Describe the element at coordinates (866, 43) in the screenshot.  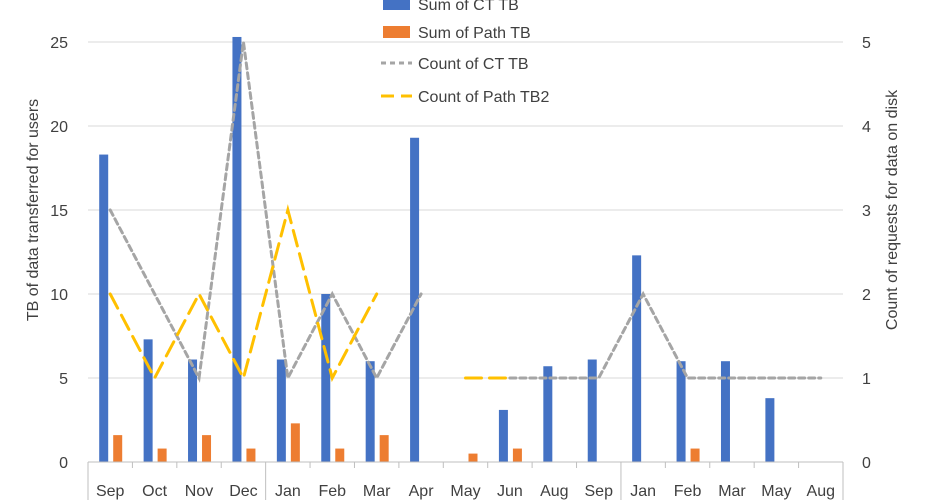
I see `y2-tick-label: 5` at that location.